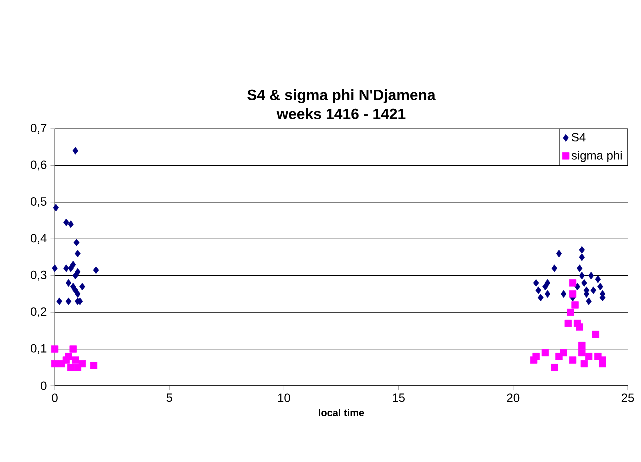 This screenshot has height=462, width=641. What do you see at coordinates (341, 114) in the screenshot?
I see `chart-subtitle: weeks 1416 - 1421` at bounding box center [341, 114].